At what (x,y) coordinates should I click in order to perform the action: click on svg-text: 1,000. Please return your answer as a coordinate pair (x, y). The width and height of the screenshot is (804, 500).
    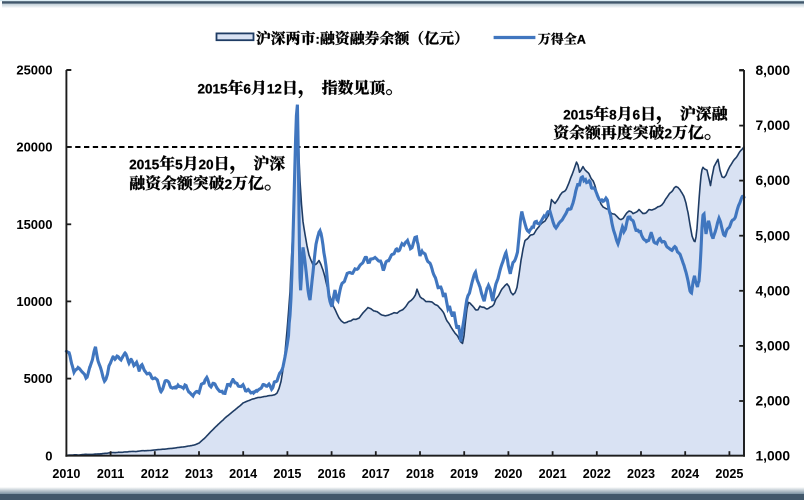
    Looking at the image, I should click on (773, 456).